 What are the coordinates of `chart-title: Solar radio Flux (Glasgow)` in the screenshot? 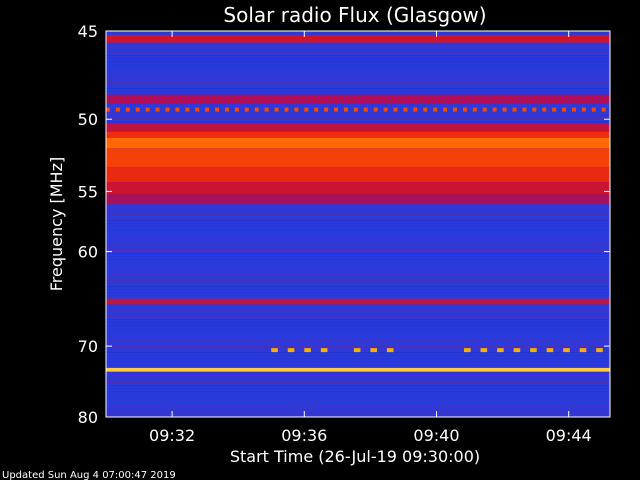 It's located at (354, 15).